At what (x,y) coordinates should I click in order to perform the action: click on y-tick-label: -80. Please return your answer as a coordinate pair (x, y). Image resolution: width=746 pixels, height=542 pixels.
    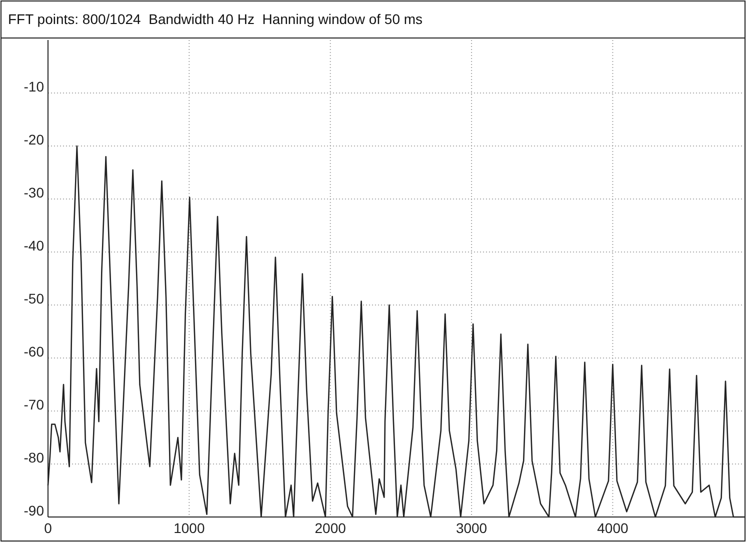
    Looking at the image, I should click on (34, 458).